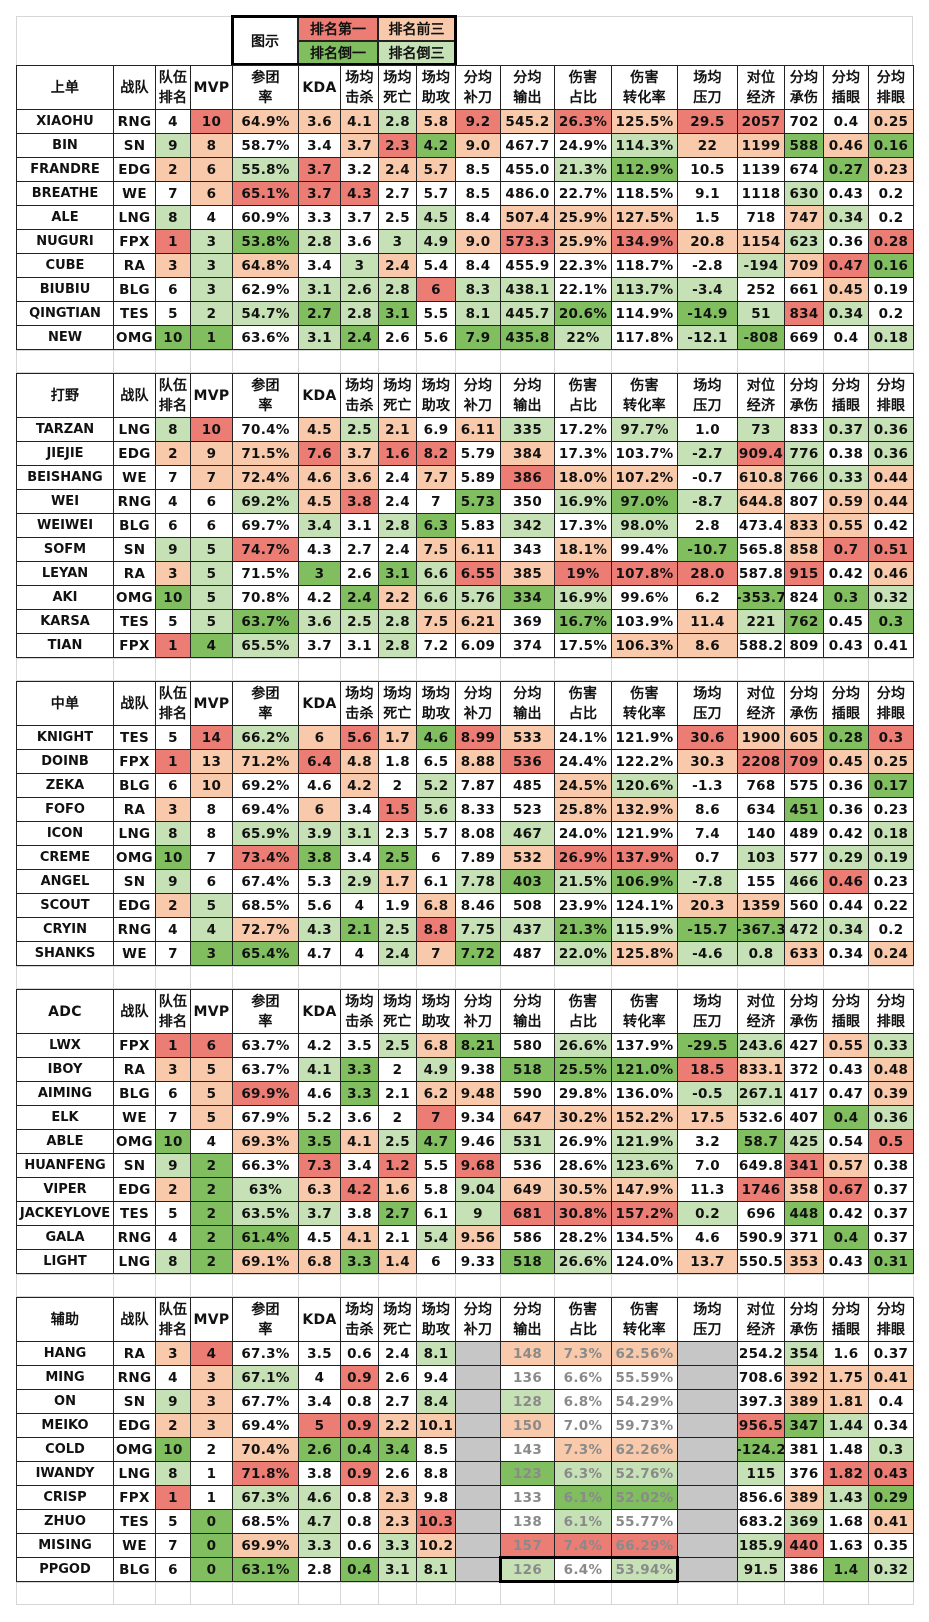  Describe the element at coordinates (527, 1521) in the screenshot. I see `cell-damage-per-min: 138` at that location.